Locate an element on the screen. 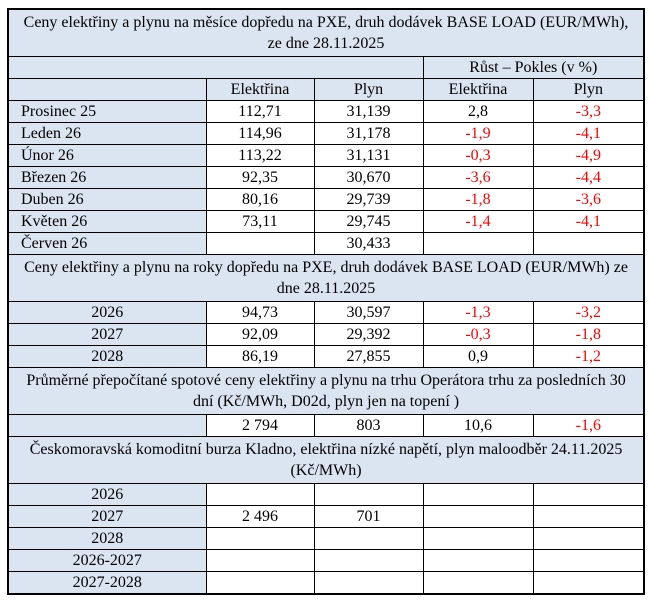 Image resolution: width=649 pixels, height=610 pixels. blank-merged-cell is located at coordinates (215, 67).